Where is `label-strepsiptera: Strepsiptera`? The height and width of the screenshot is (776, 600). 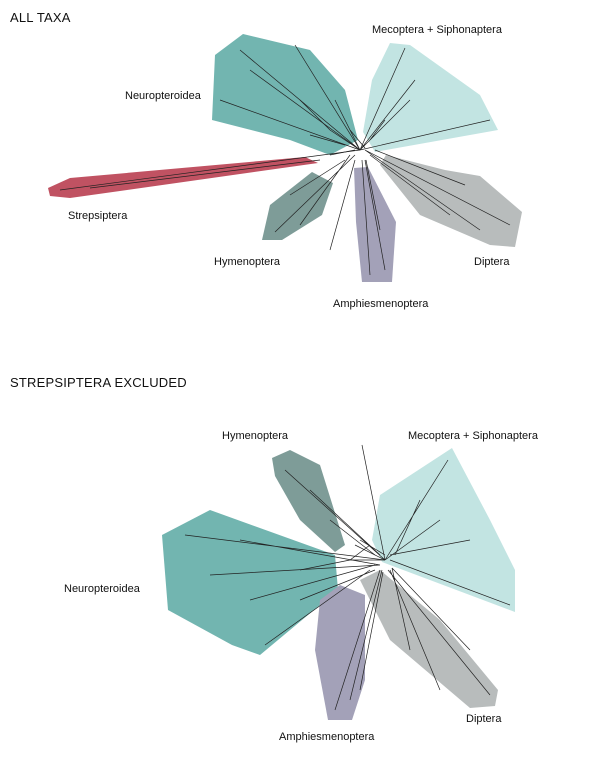
label-strepsiptera: Strepsiptera is located at coordinates (98, 216).